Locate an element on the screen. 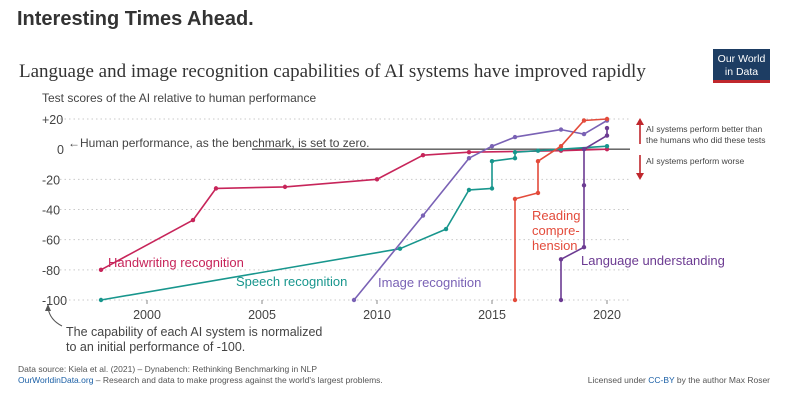 The image size is (796, 404). x-tick-label: 2020 is located at coordinates (607, 315).